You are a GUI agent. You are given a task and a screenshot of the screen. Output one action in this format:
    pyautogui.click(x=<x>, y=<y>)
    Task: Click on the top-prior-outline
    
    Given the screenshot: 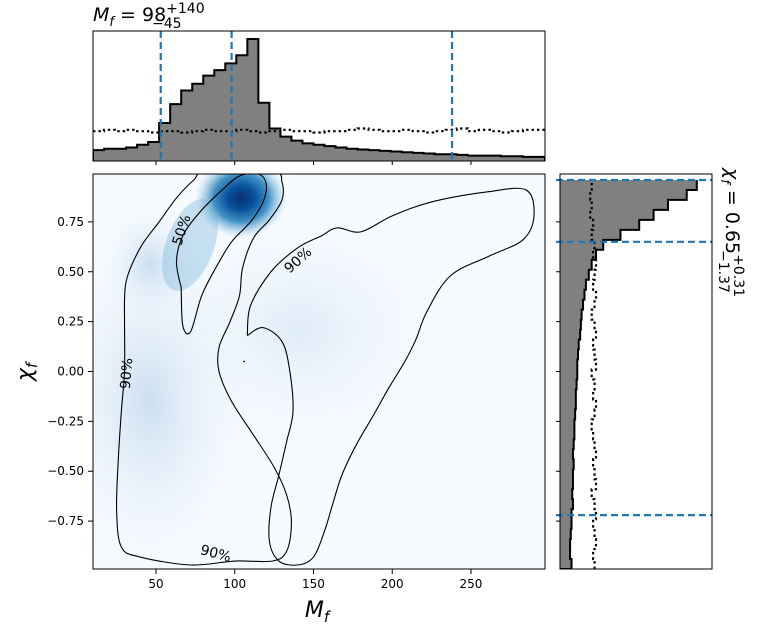 What is the action you would take?
    pyautogui.click(x=319, y=130)
    